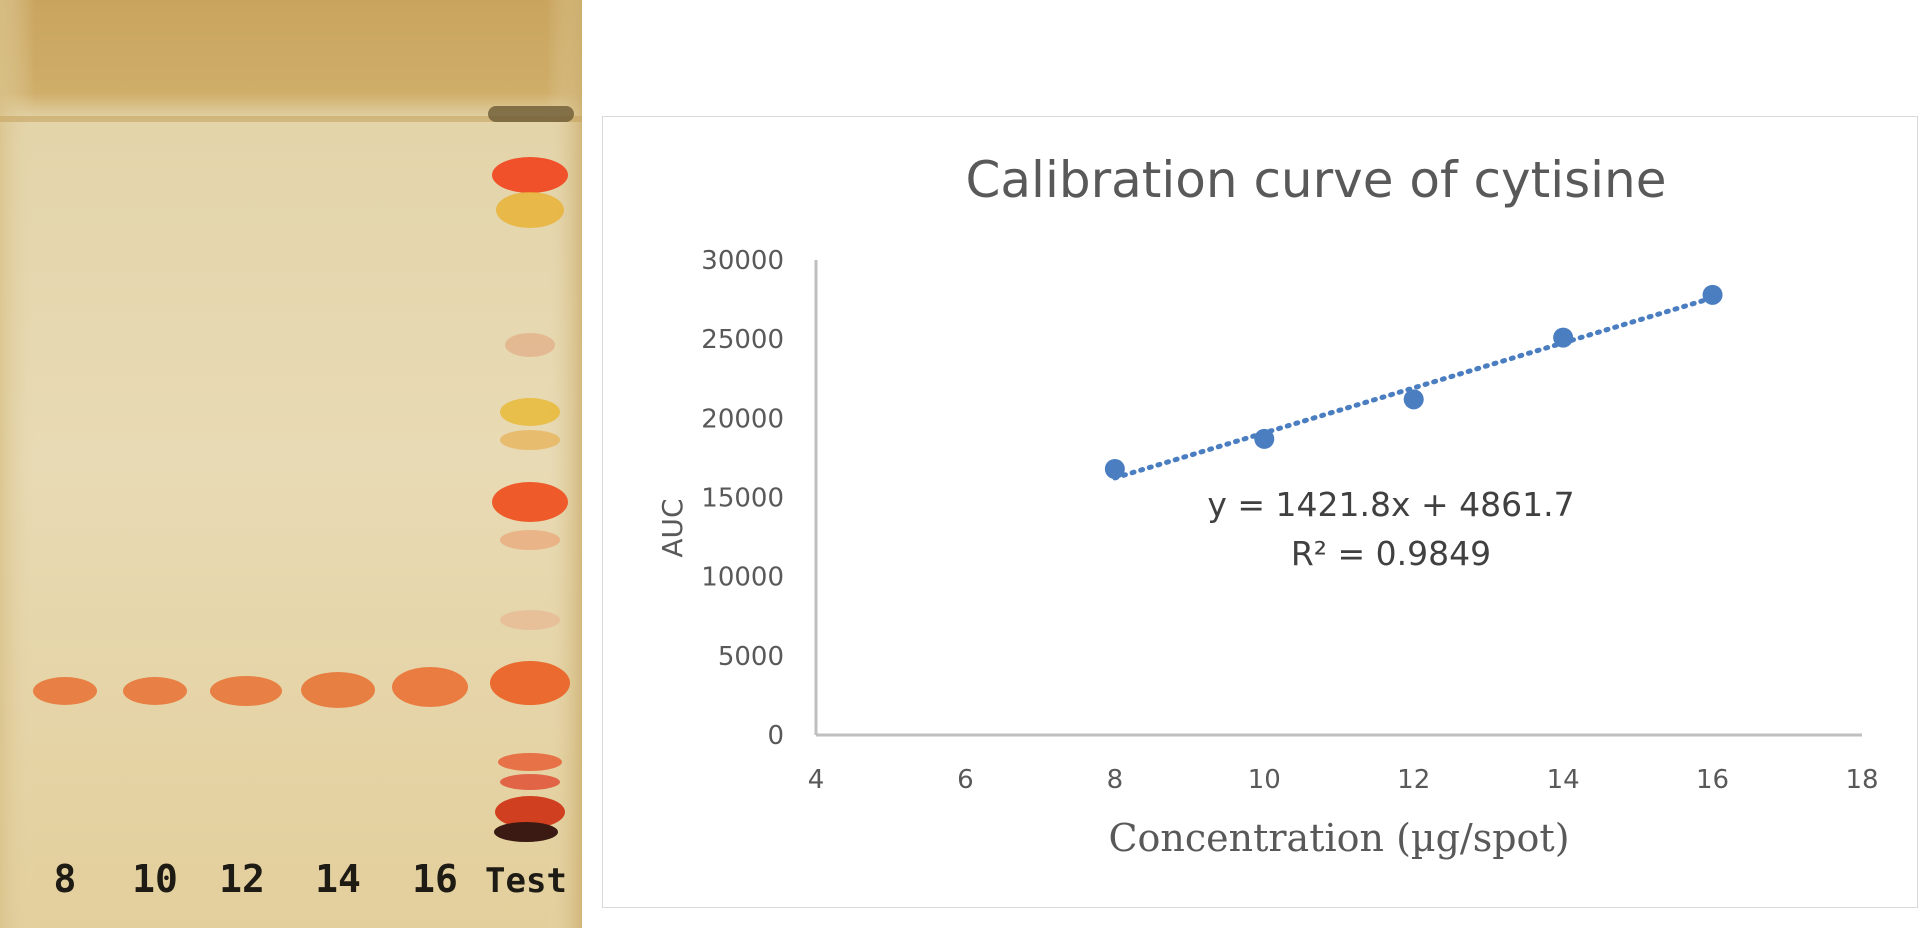 This screenshot has height=928, width=1922. What do you see at coordinates (526, 881) in the screenshot?
I see `lane-label-test: Test` at bounding box center [526, 881].